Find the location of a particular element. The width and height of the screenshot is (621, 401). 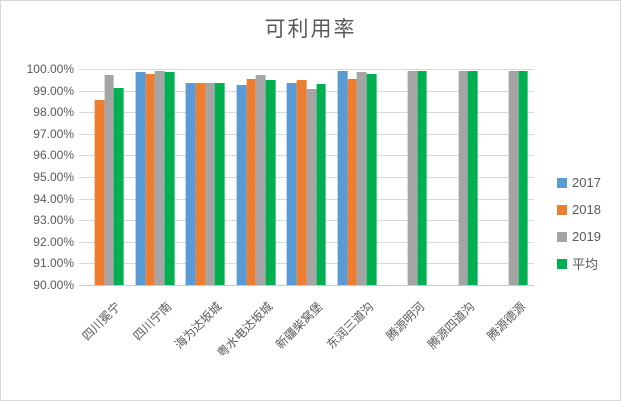

y-tick-label: 95.00% is located at coordinates (53, 177).